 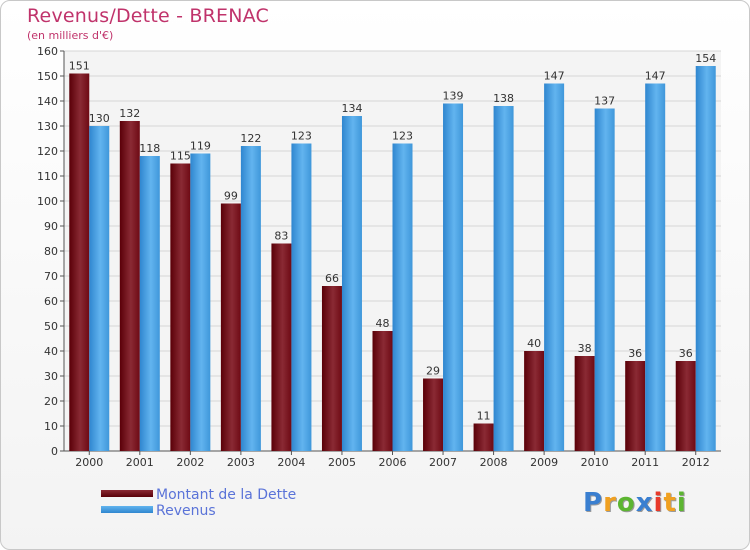 What do you see at coordinates (281, 236) in the screenshot?
I see `data-label: 83` at bounding box center [281, 236].